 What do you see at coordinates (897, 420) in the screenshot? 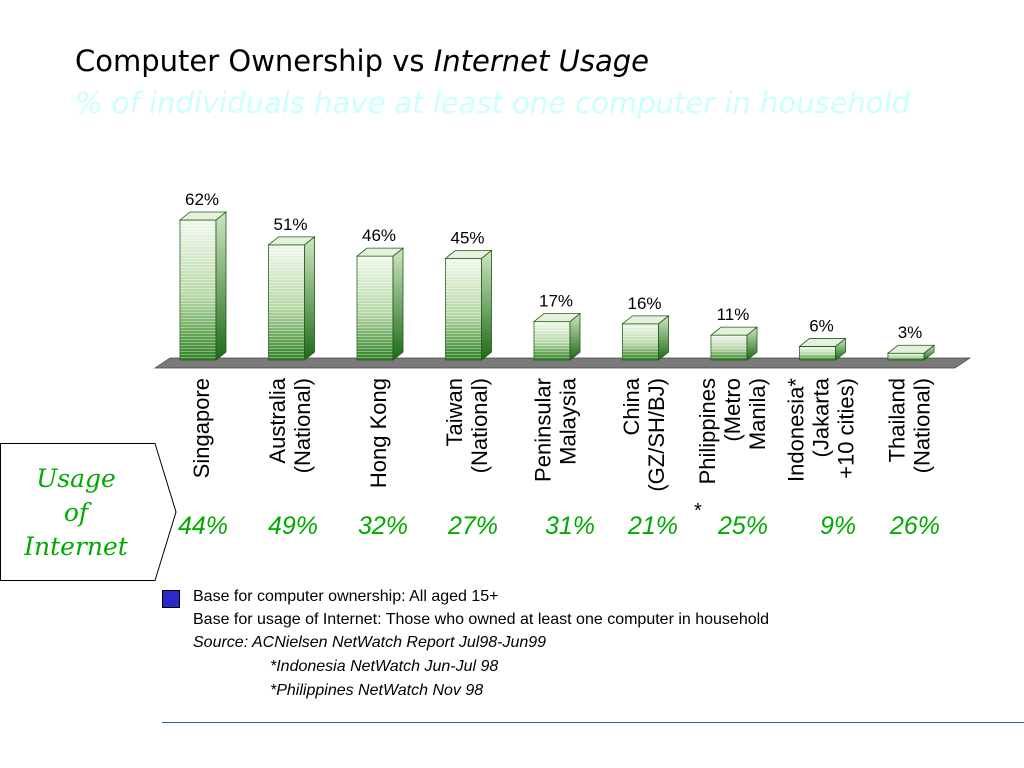
I see `category-label-line: Thailand` at bounding box center [897, 420].